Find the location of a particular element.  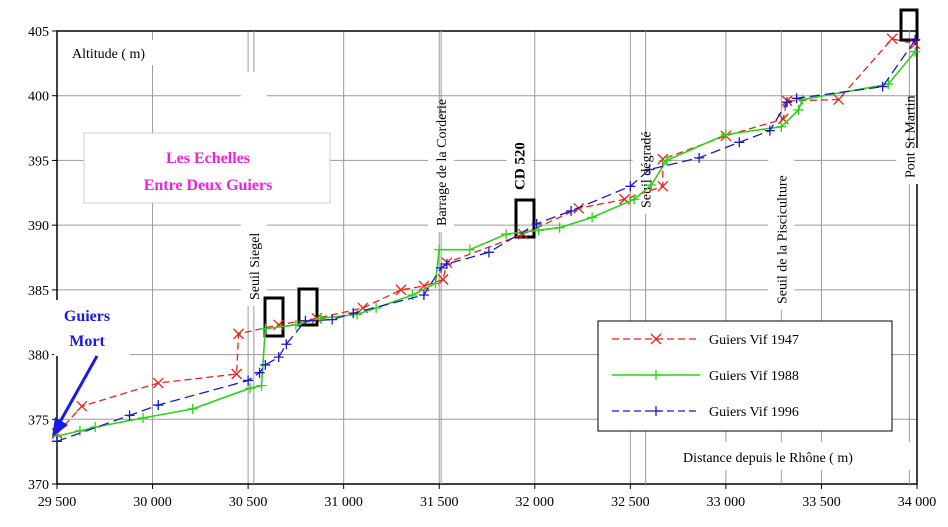

legend-item: Guiers Vif 1947 is located at coordinates (705, 340).